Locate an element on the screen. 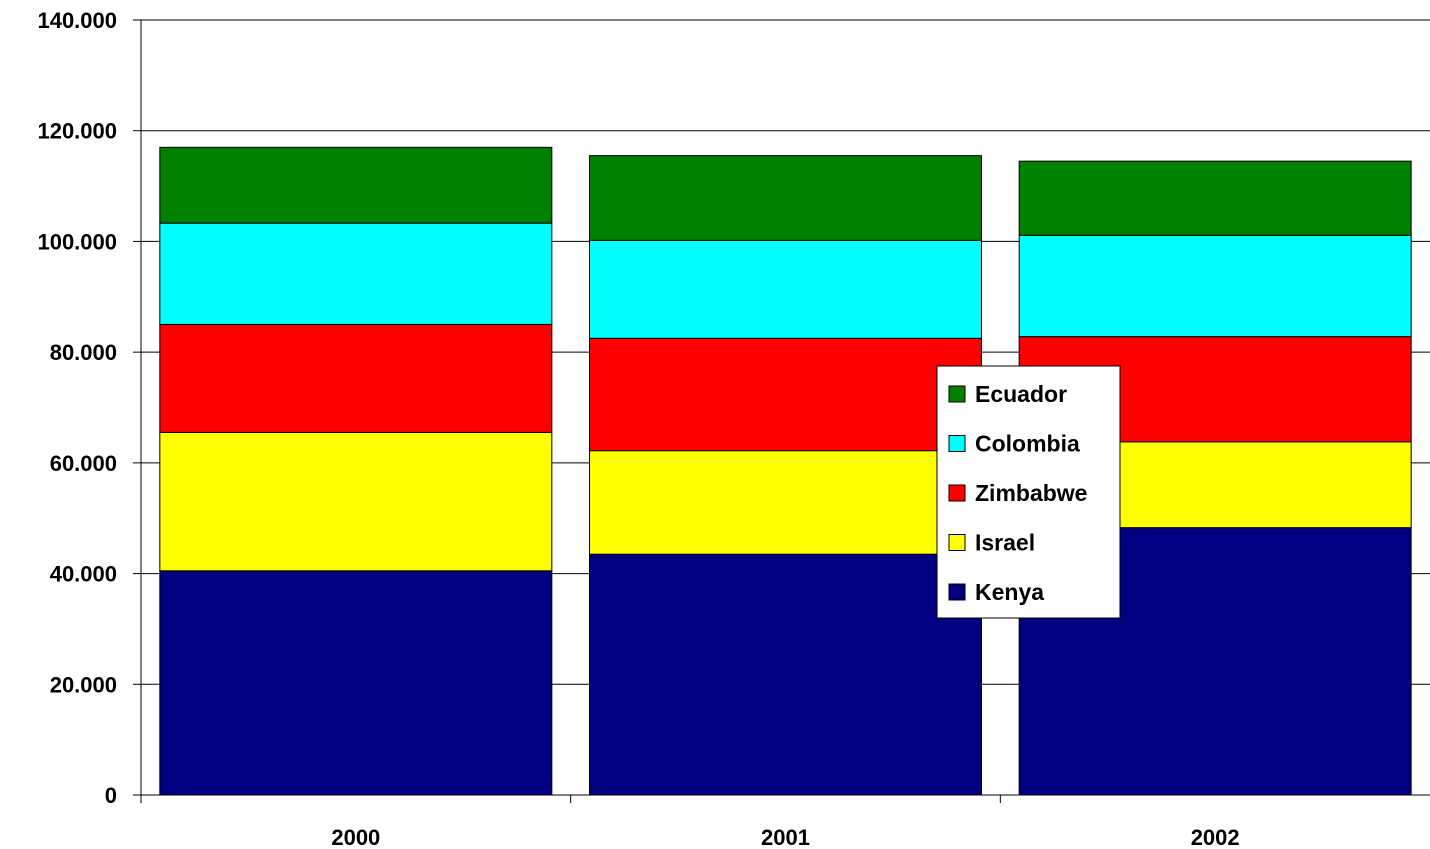 The height and width of the screenshot is (849, 1430). x-tick-label: 2001 is located at coordinates (785, 837).